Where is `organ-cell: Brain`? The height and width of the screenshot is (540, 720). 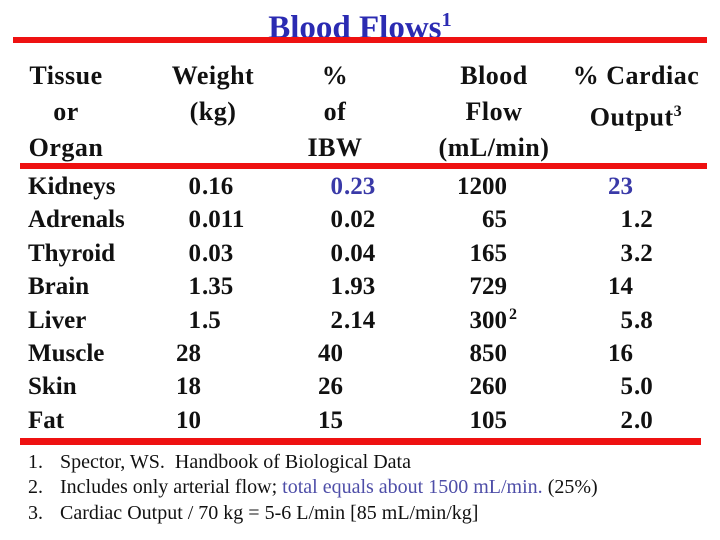
organ-cell: Brain is located at coordinates (59, 287).